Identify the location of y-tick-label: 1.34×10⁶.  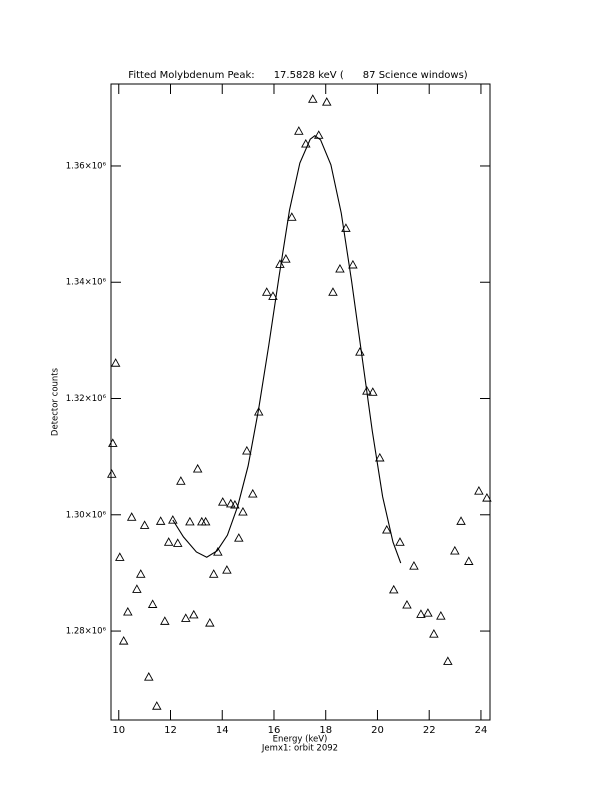
(86, 283).